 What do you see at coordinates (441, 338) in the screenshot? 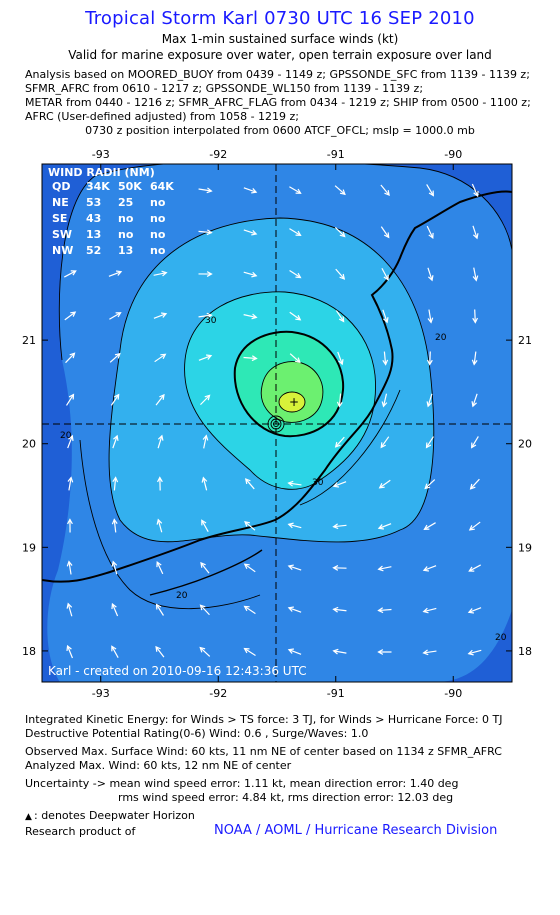
I see `contour-label: 20` at bounding box center [441, 338].